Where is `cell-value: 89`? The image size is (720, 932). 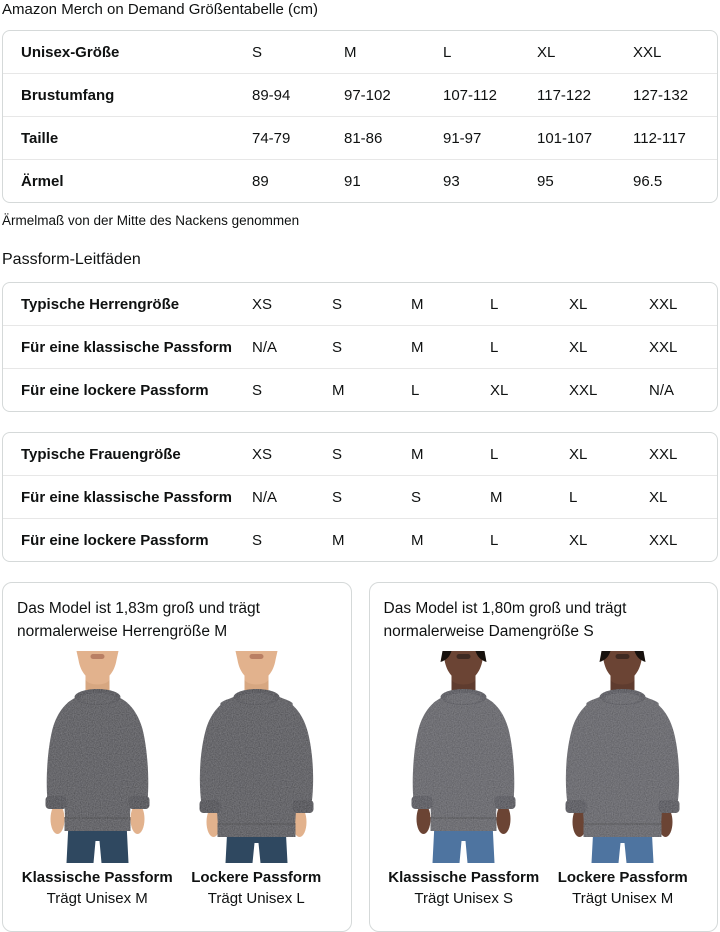
cell-value: 89 is located at coordinates (260, 181).